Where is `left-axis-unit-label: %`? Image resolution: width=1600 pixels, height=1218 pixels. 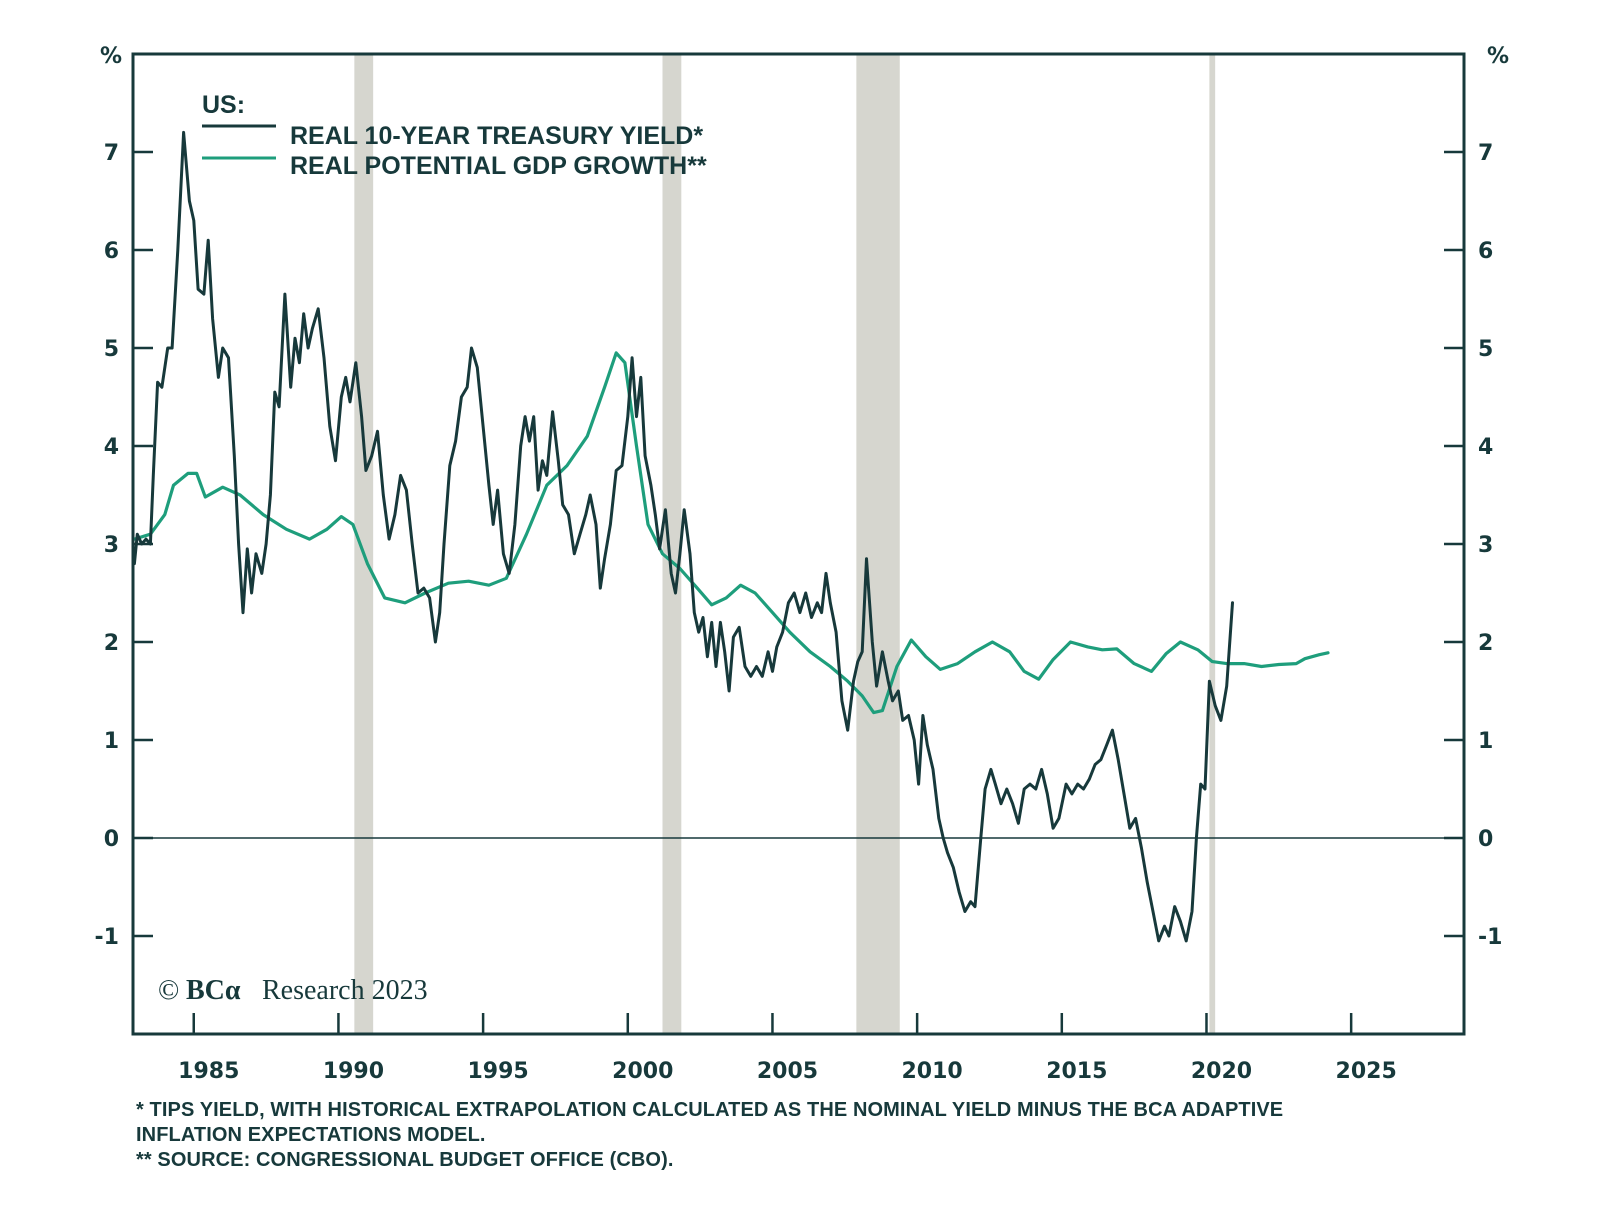 left-axis-unit-label: % is located at coordinates (111, 56).